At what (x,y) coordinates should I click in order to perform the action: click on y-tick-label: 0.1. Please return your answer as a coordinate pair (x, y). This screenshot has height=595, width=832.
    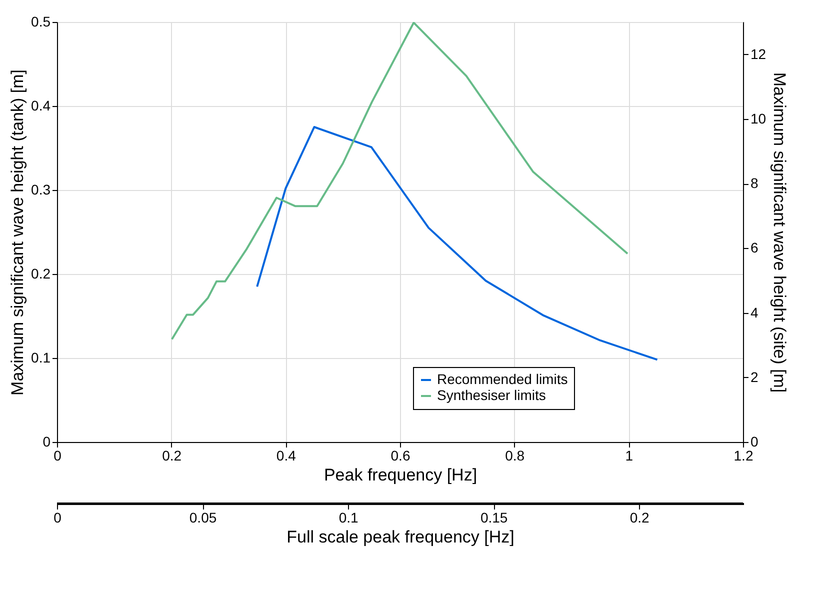
    Looking at the image, I should click on (41, 358).